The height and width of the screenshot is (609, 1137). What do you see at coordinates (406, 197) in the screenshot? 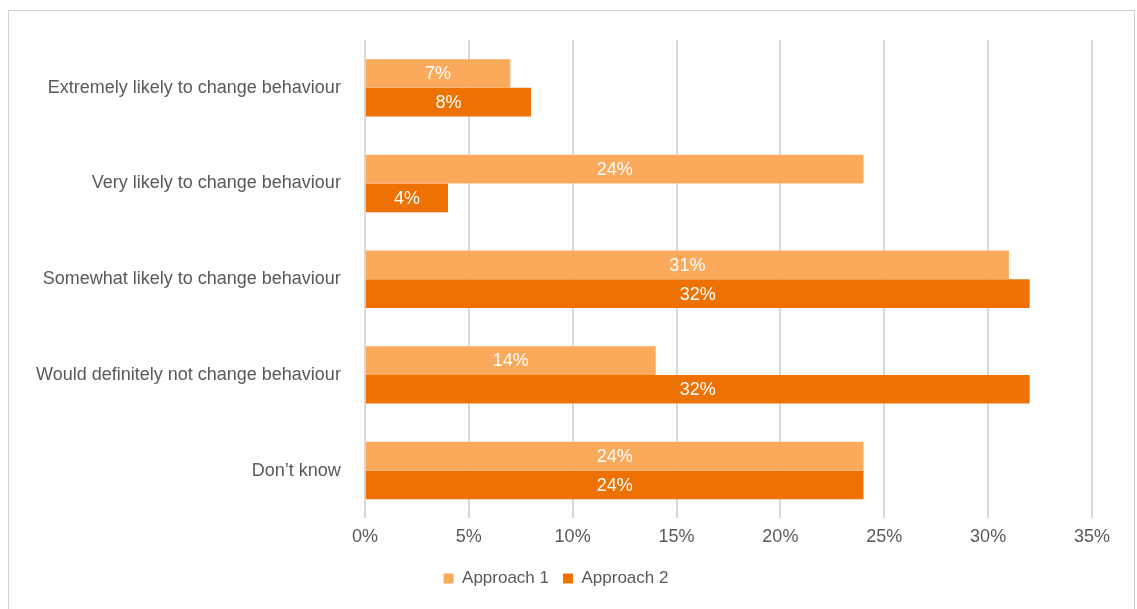
I see `data-label: 4%` at bounding box center [406, 197].